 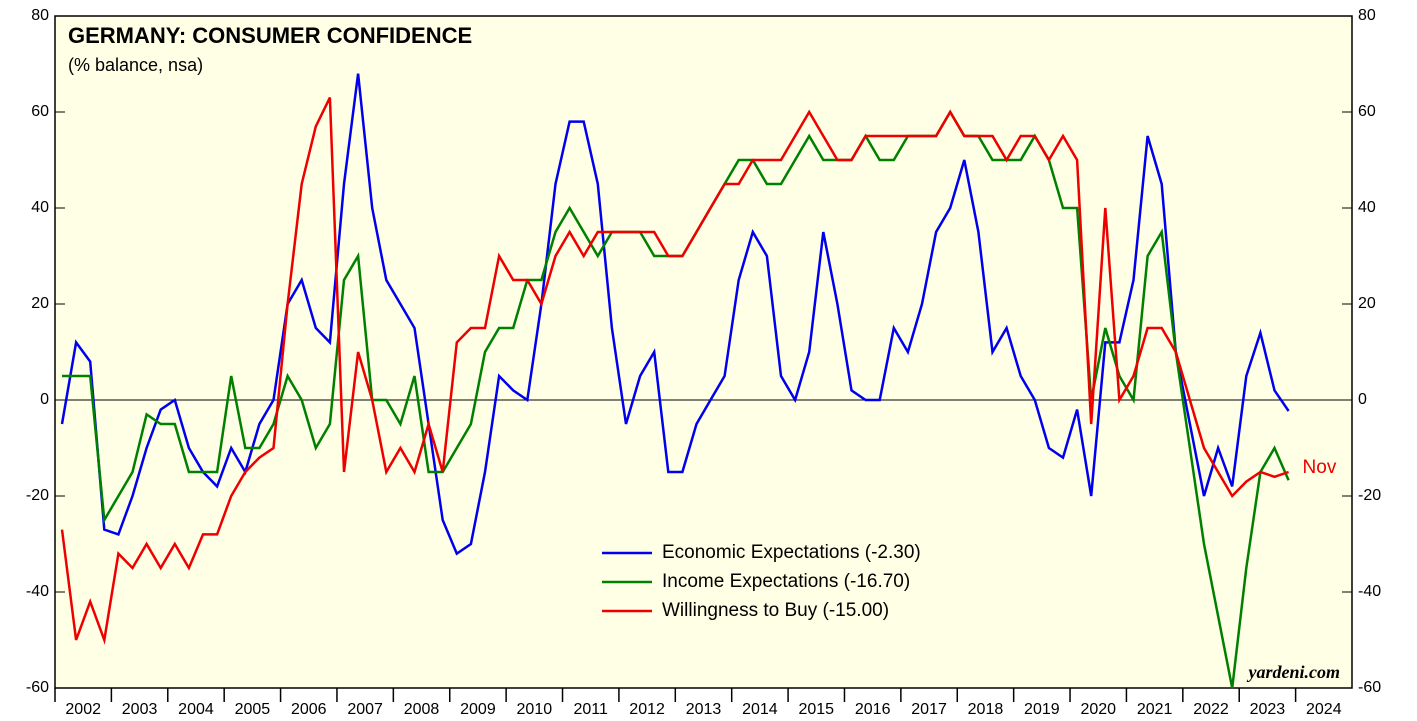 I want to click on x-tick-label: 2019, so click(x=1042, y=709).